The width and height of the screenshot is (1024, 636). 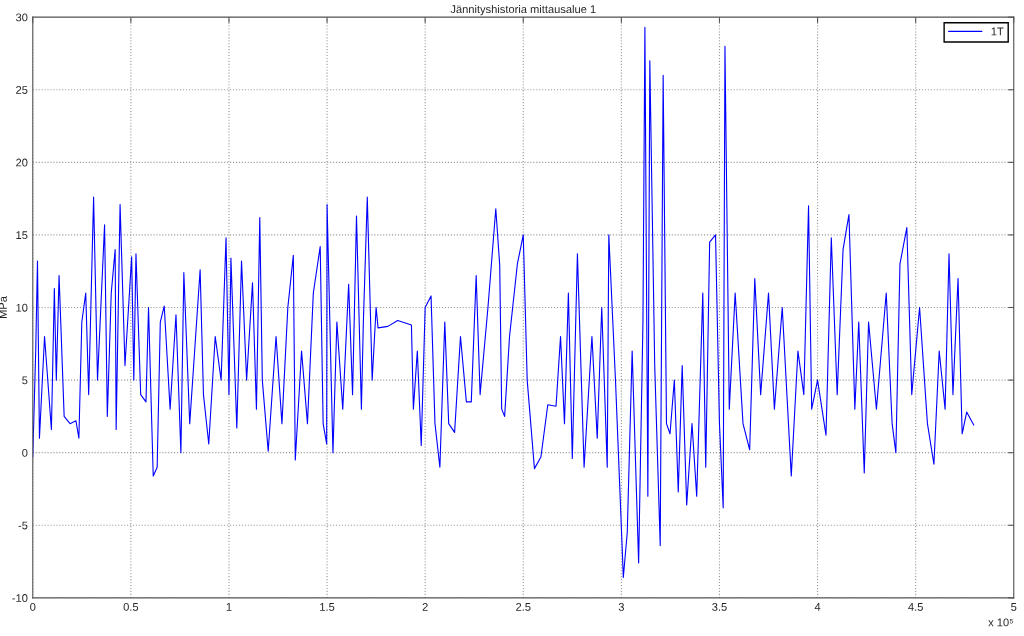 I want to click on y-tick-label: 15, so click(x=22, y=235).